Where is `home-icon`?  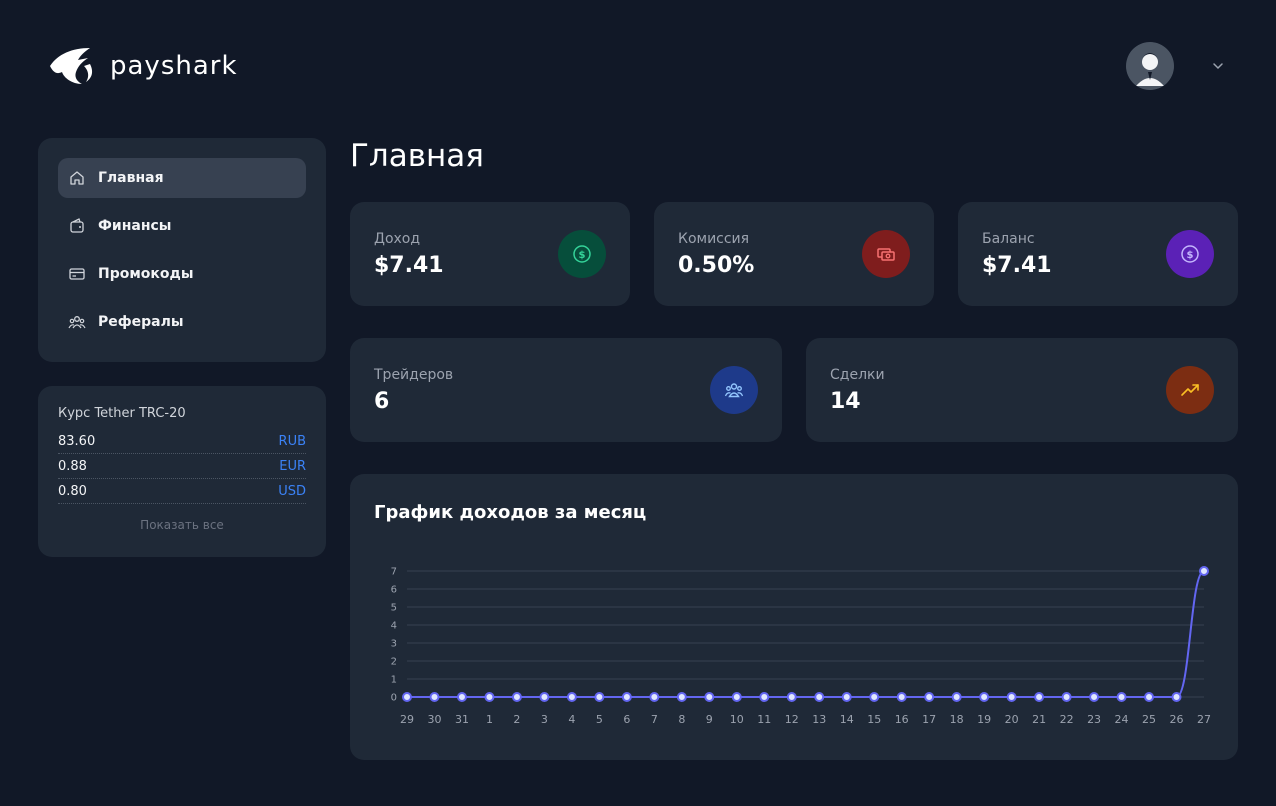 home-icon is located at coordinates (77, 178).